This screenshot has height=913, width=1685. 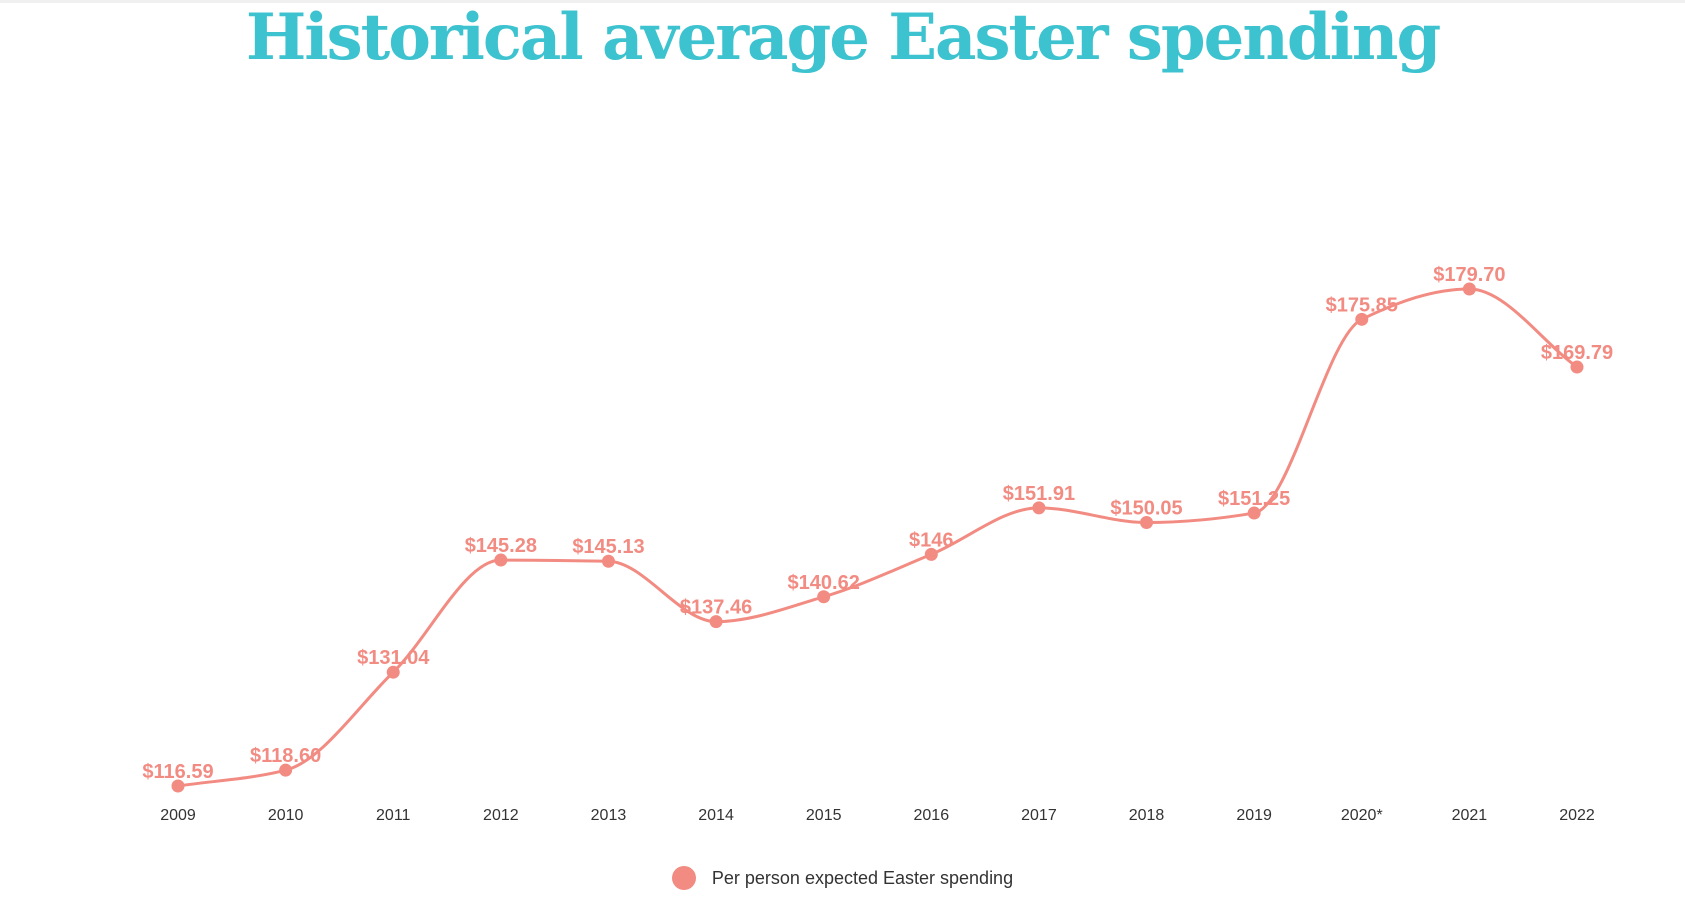 I want to click on data-label: $150.05, so click(x=1146, y=508).